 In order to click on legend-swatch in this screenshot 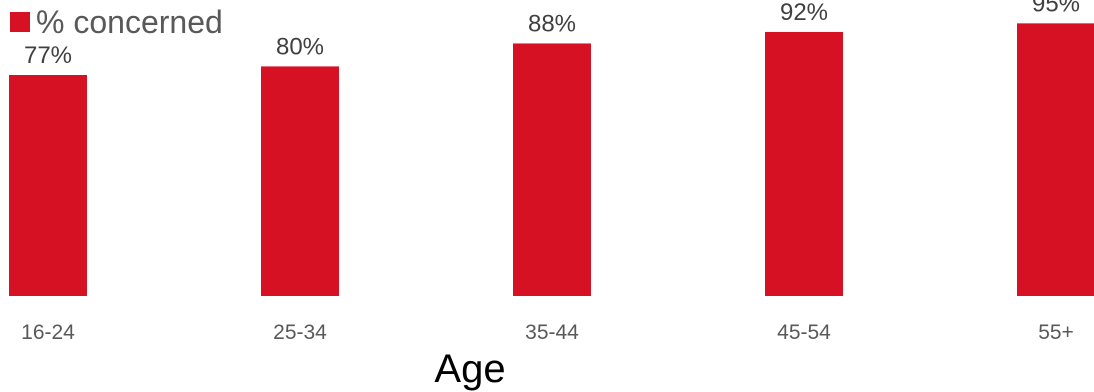, I will do `click(20, 22)`.